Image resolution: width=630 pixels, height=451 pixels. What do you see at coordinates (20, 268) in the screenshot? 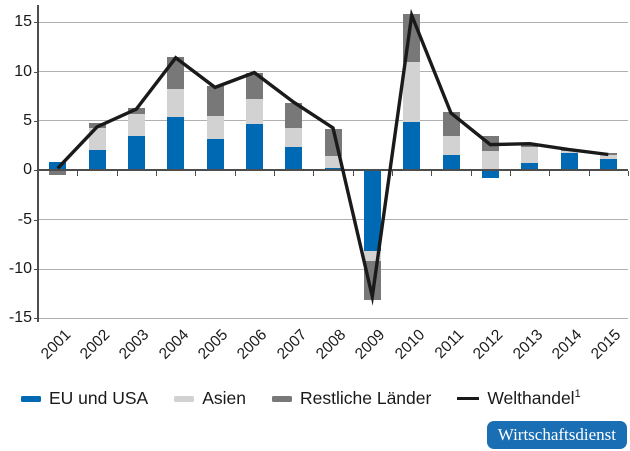
I see `y-axis-tick-label--10: -10` at bounding box center [20, 268].